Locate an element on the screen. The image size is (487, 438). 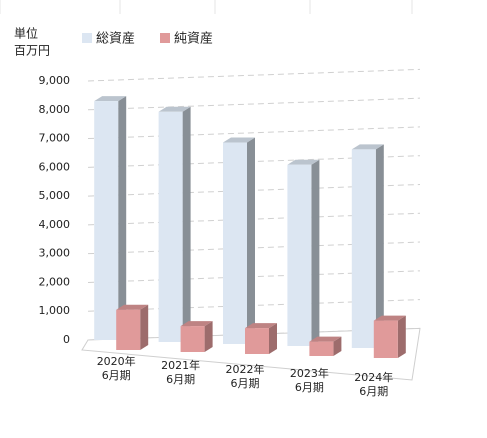
y-tick-label: 5,000 is located at coordinates (55, 195).